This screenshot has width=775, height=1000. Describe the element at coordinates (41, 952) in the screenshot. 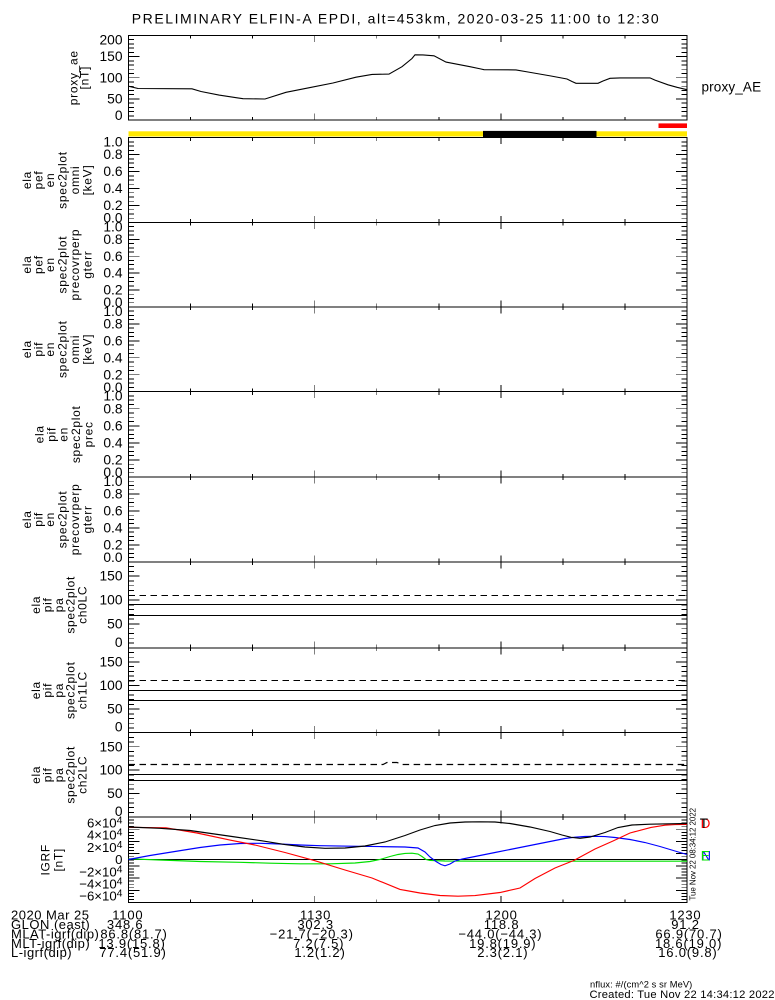

I see `svg-text: L-igrf(dip)` at that location.